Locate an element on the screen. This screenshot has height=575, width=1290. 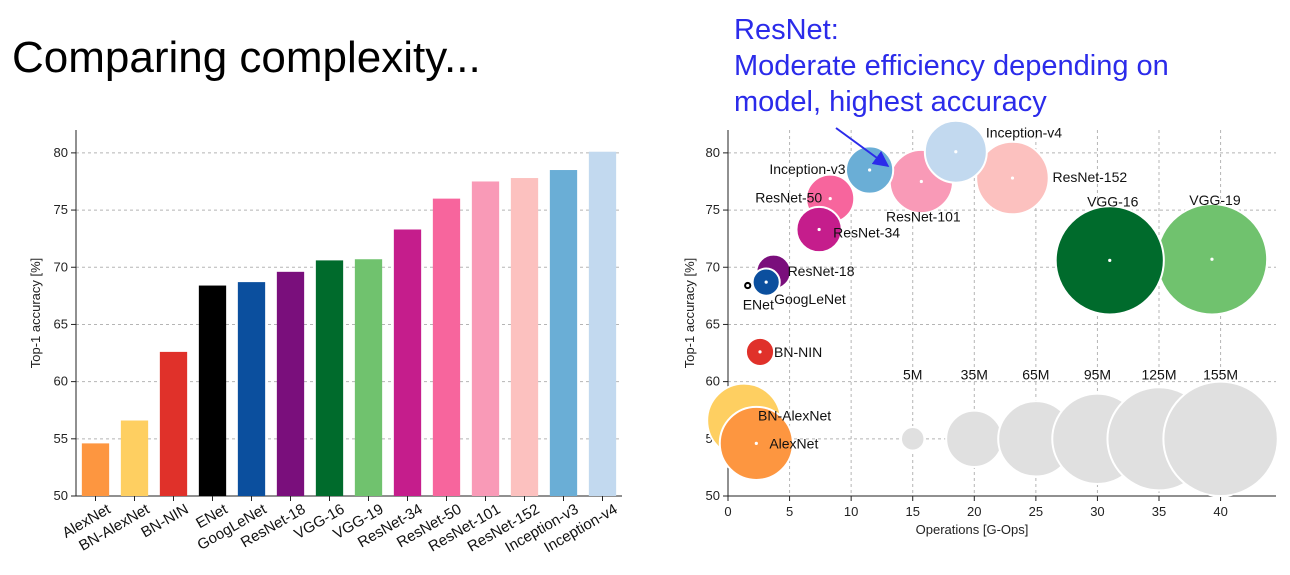
bar-alexnet is located at coordinates (95, 469).